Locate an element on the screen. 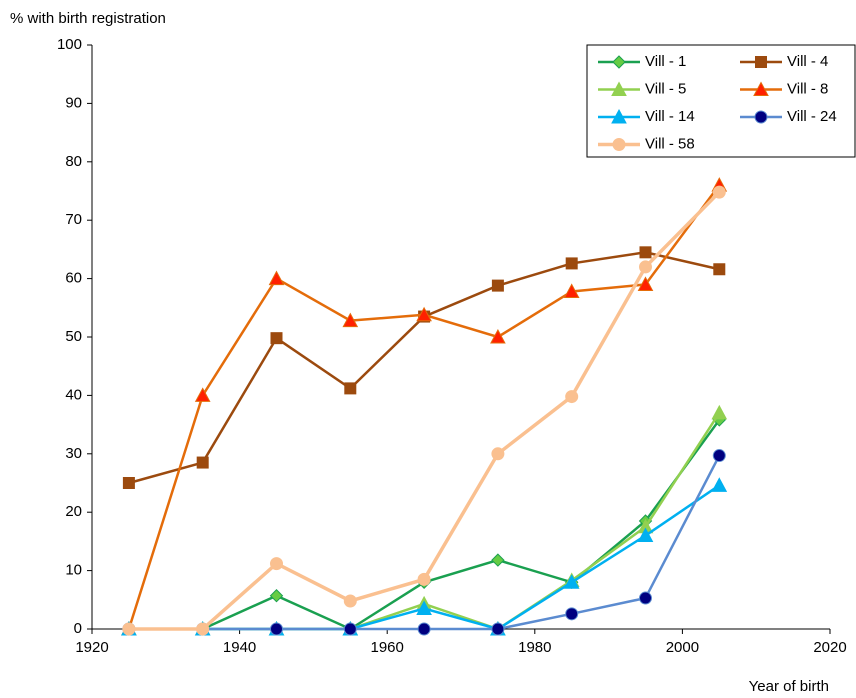 Image resolution: width=856 pixels, height=698 pixels. x-axis-label: Year of birth is located at coordinates (789, 686).